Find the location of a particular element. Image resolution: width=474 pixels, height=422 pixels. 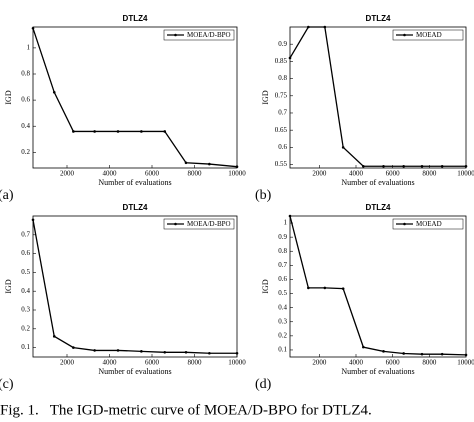

y-tick-label: 0.5 is located at coordinates (282, 293).